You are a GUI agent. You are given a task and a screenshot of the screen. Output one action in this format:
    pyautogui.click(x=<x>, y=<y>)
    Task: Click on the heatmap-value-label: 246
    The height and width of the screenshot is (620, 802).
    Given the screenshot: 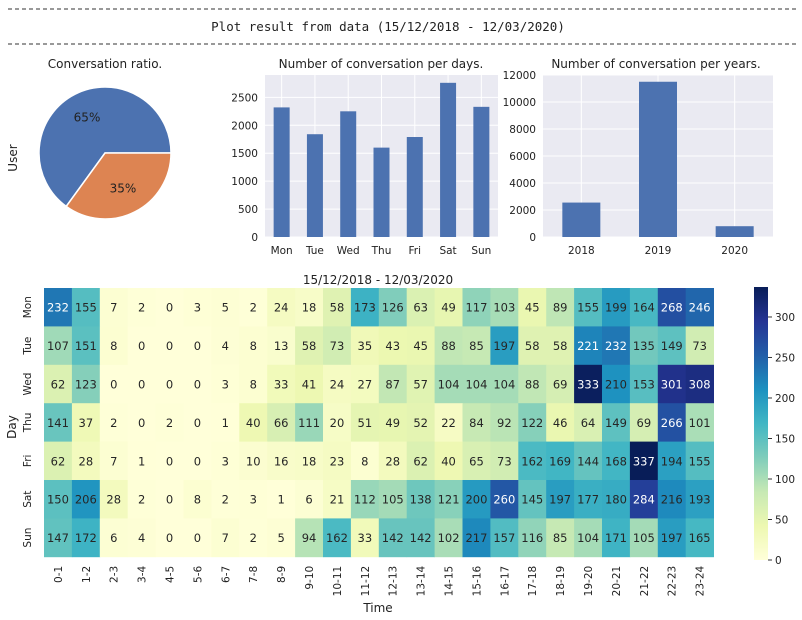 What is the action you would take?
    pyautogui.click(x=700, y=308)
    